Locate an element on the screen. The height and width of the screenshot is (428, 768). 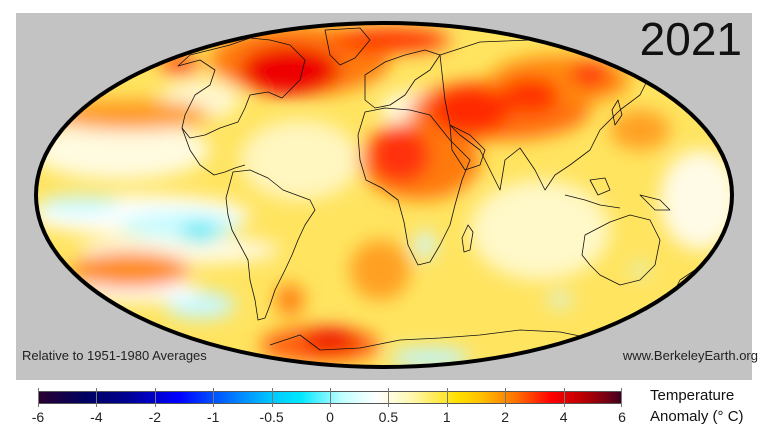
colorbar-title: Temperature Anomaly (° C) is located at coordinates (697, 406).